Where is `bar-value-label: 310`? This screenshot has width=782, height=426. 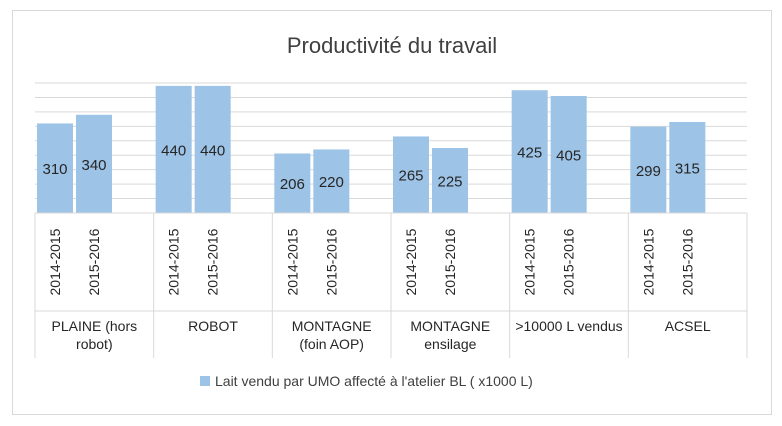 bar-value-label: 310 is located at coordinates (54, 169).